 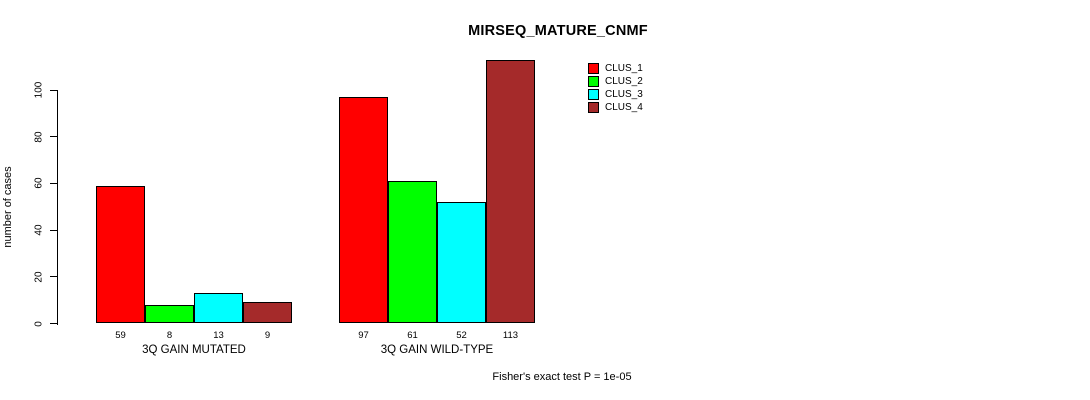 I want to click on group-label-1: 3Q GAIN WILD-TYPE, so click(x=437, y=350).